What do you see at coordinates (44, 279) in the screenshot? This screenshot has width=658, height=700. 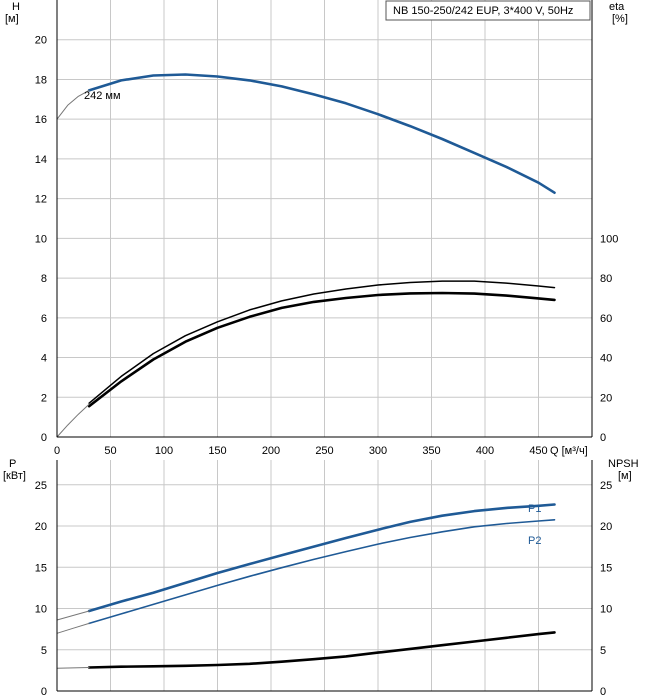 I see `left-tick-label: 8` at bounding box center [44, 279].